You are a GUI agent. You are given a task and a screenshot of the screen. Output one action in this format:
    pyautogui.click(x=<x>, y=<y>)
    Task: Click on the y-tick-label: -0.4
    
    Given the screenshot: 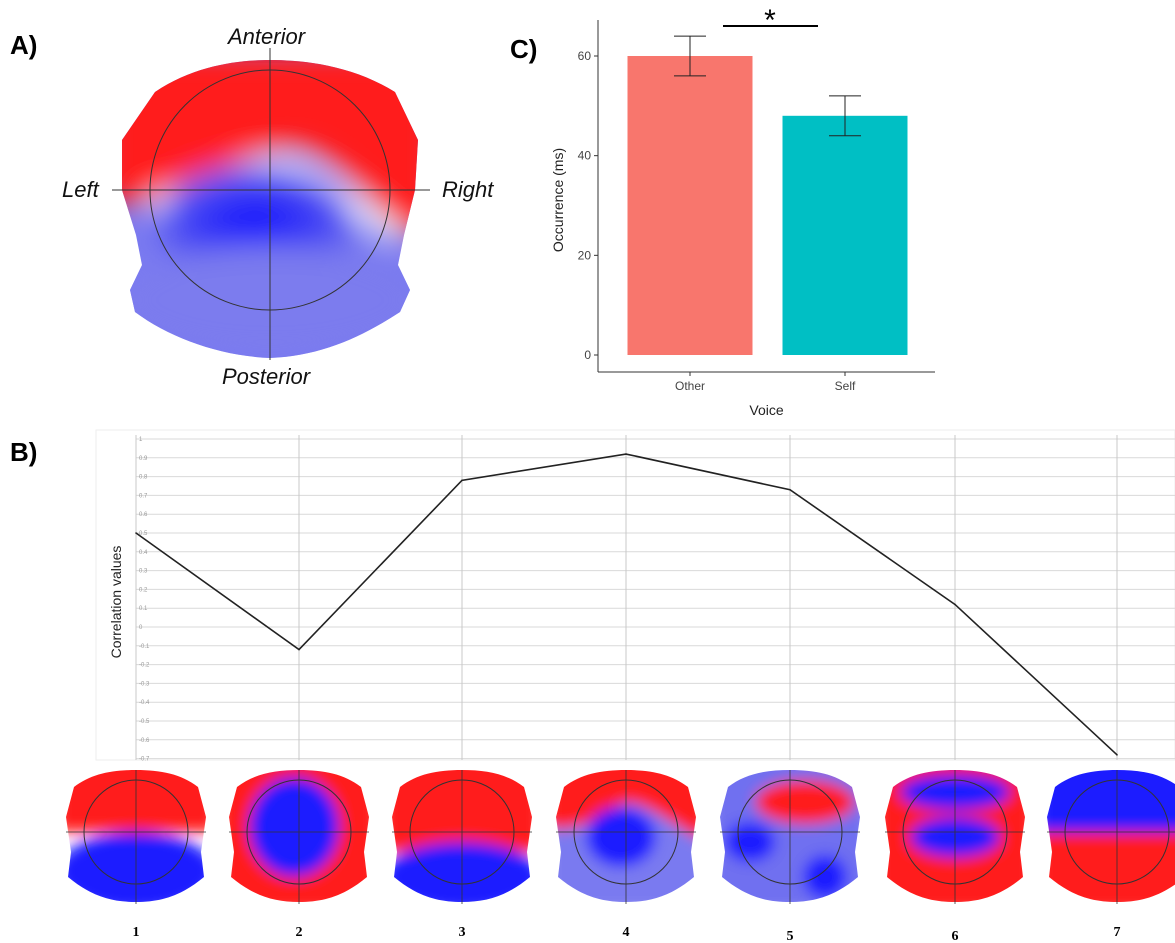 What is the action you would take?
    pyautogui.click(x=144, y=703)
    